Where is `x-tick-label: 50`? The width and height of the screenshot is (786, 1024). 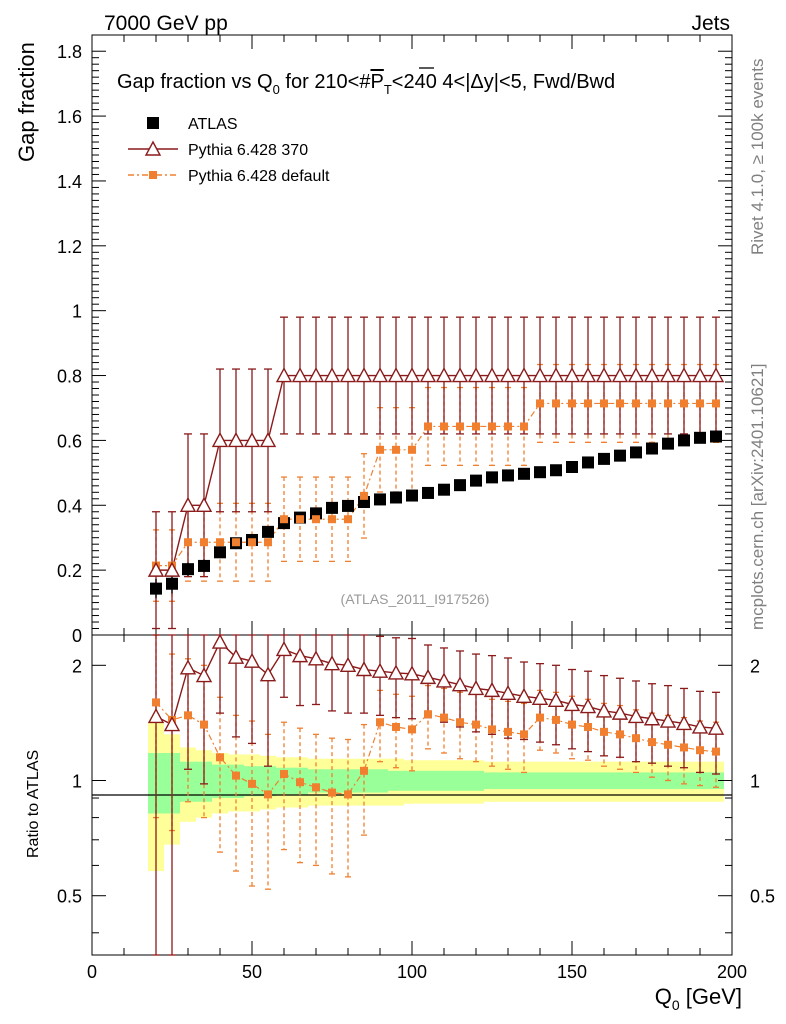
x-tick-label: 50 is located at coordinates (252, 972).